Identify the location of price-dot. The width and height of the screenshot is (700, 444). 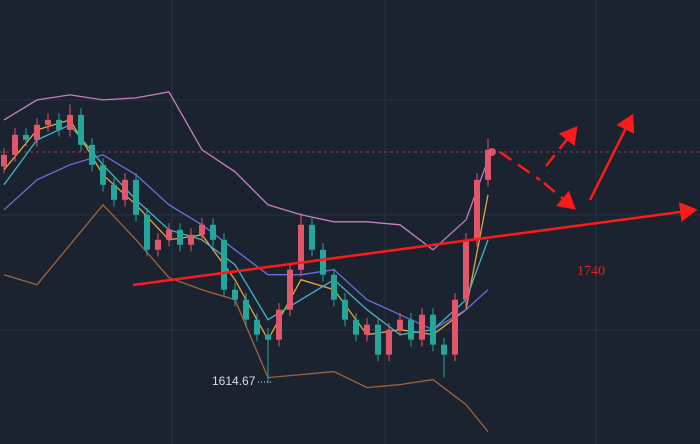
(492, 152).